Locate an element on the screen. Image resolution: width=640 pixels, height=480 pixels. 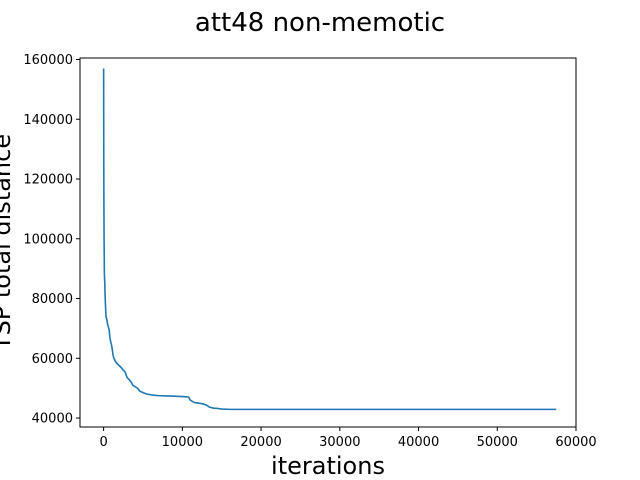
y-tick-label: 160000 is located at coordinates (48, 60).